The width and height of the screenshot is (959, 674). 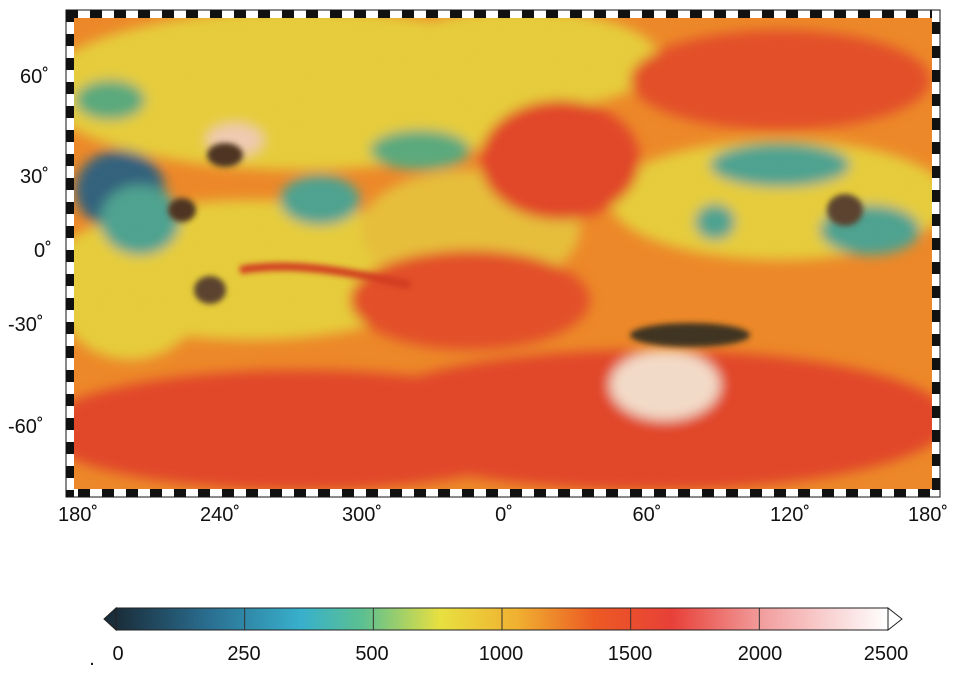 What do you see at coordinates (220, 515) in the screenshot?
I see `lon-label-240: 240˚` at bounding box center [220, 515].